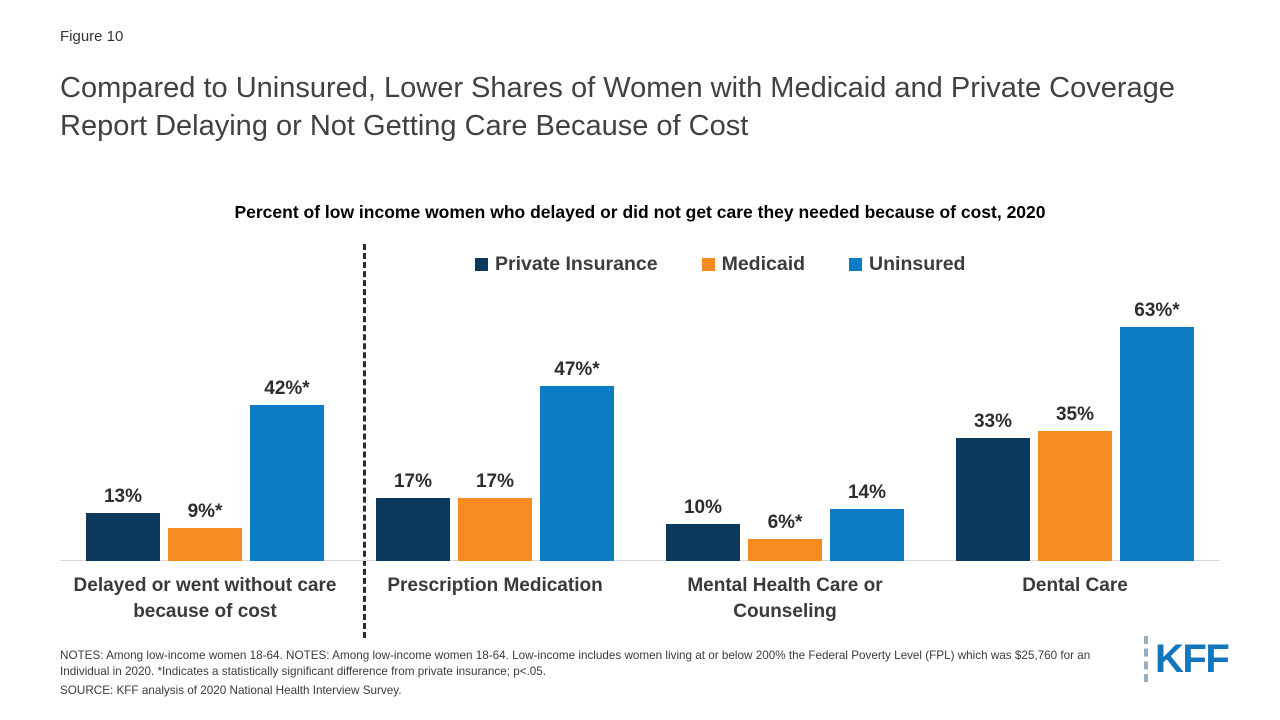 This screenshot has width=1280, height=720. I want to click on chart-legend: Private Insurance Medicaid Uninsured, so click(720, 264).